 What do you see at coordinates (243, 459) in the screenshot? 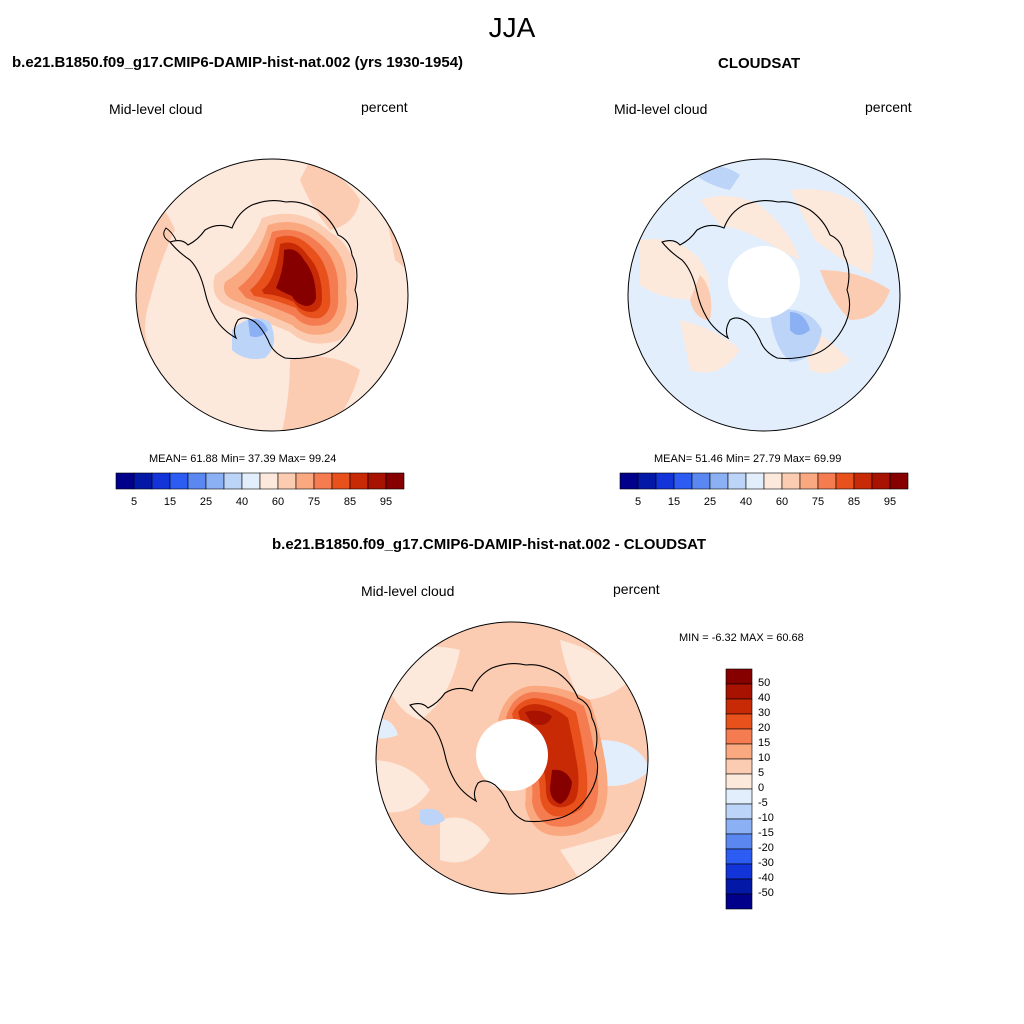
I see `panel1-stats: MEAN= 61.88 Min= 37.39 Max= 99.24` at bounding box center [243, 459].